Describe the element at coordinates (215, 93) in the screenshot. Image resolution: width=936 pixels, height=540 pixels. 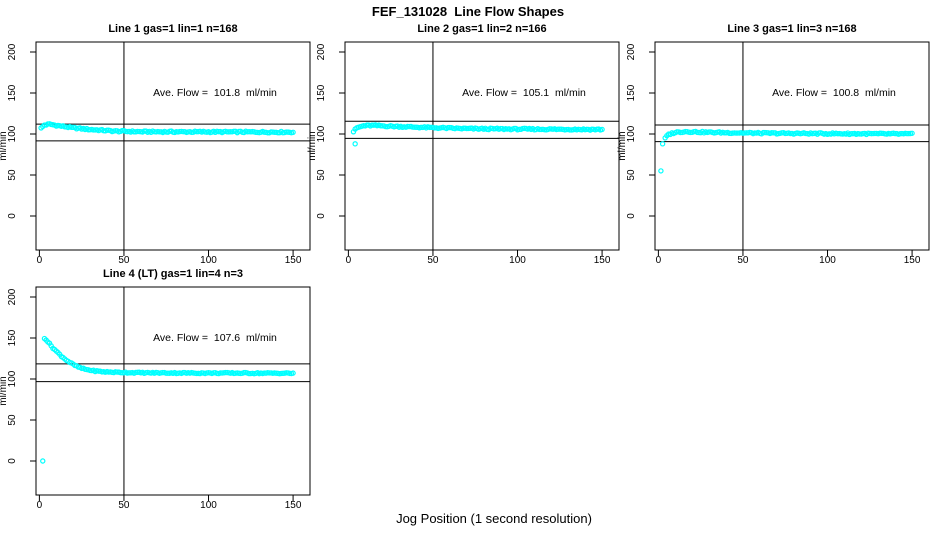
I see `ave-flow-annotation: Ave. Flow = 101.8 ml/min` at that location.